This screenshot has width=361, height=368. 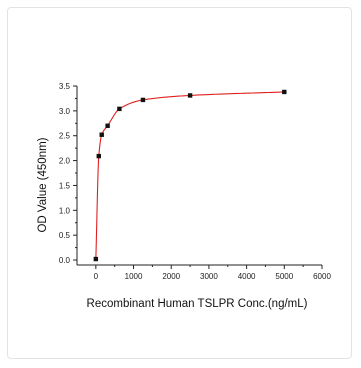 I want to click on y-tick-label: 1.5, so click(x=65, y=185).